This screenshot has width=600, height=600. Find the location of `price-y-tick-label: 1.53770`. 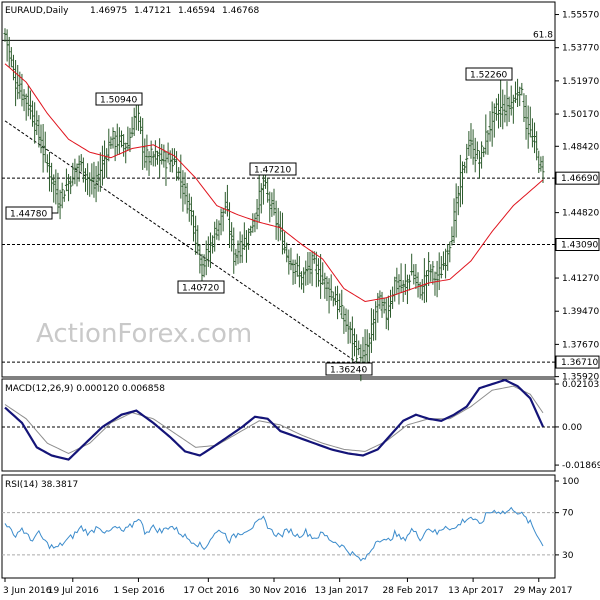

price-y-tick-label: 1.53770 is located at coordinates (580, 49).